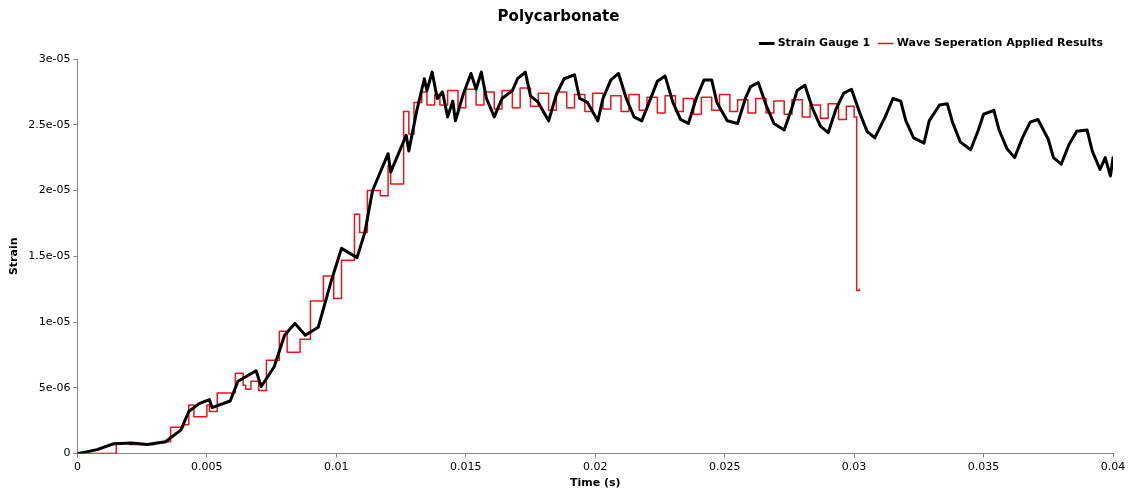 This screenshot has width=1129, height=494. I want to click on legend-label: Strain Gauge 1, so click(824, 43).